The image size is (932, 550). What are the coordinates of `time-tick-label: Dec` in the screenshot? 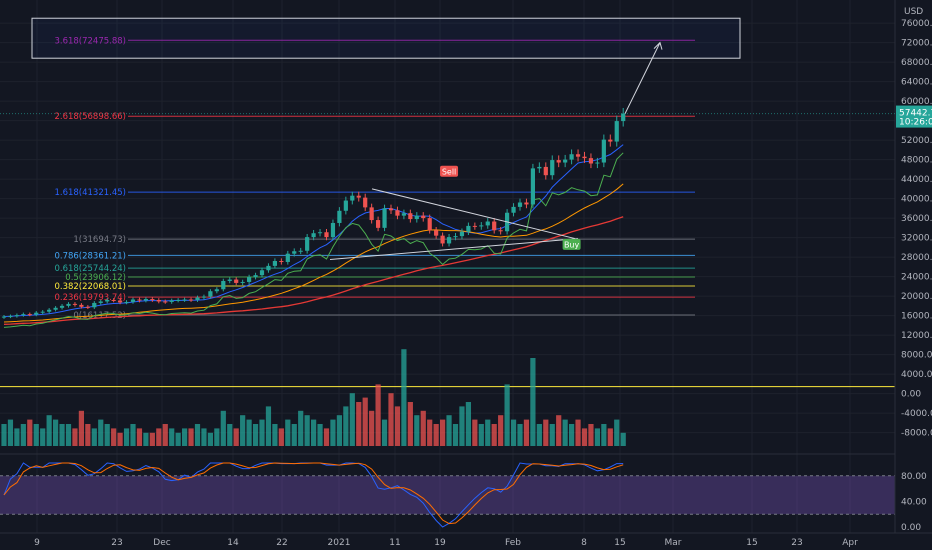 It's located at (161, 543).